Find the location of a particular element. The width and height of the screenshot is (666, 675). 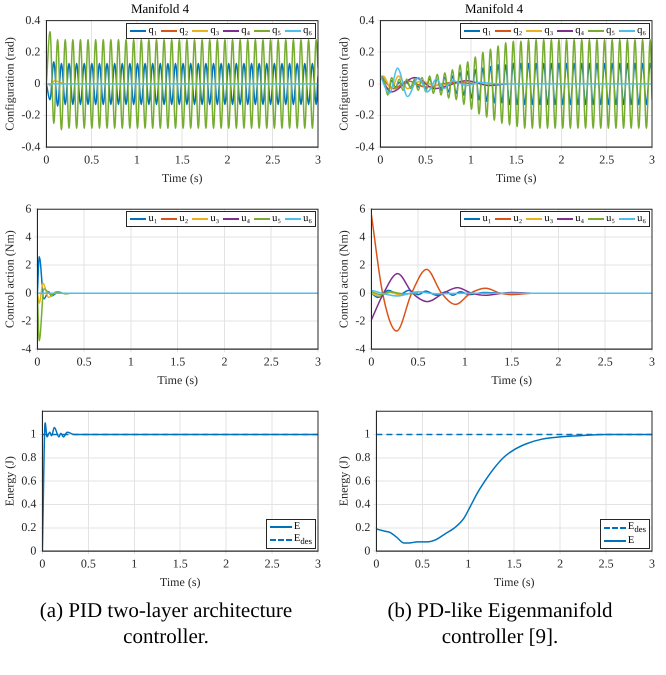

y-axis-title: Configuration (rad) is located at coordinates (9, 84).